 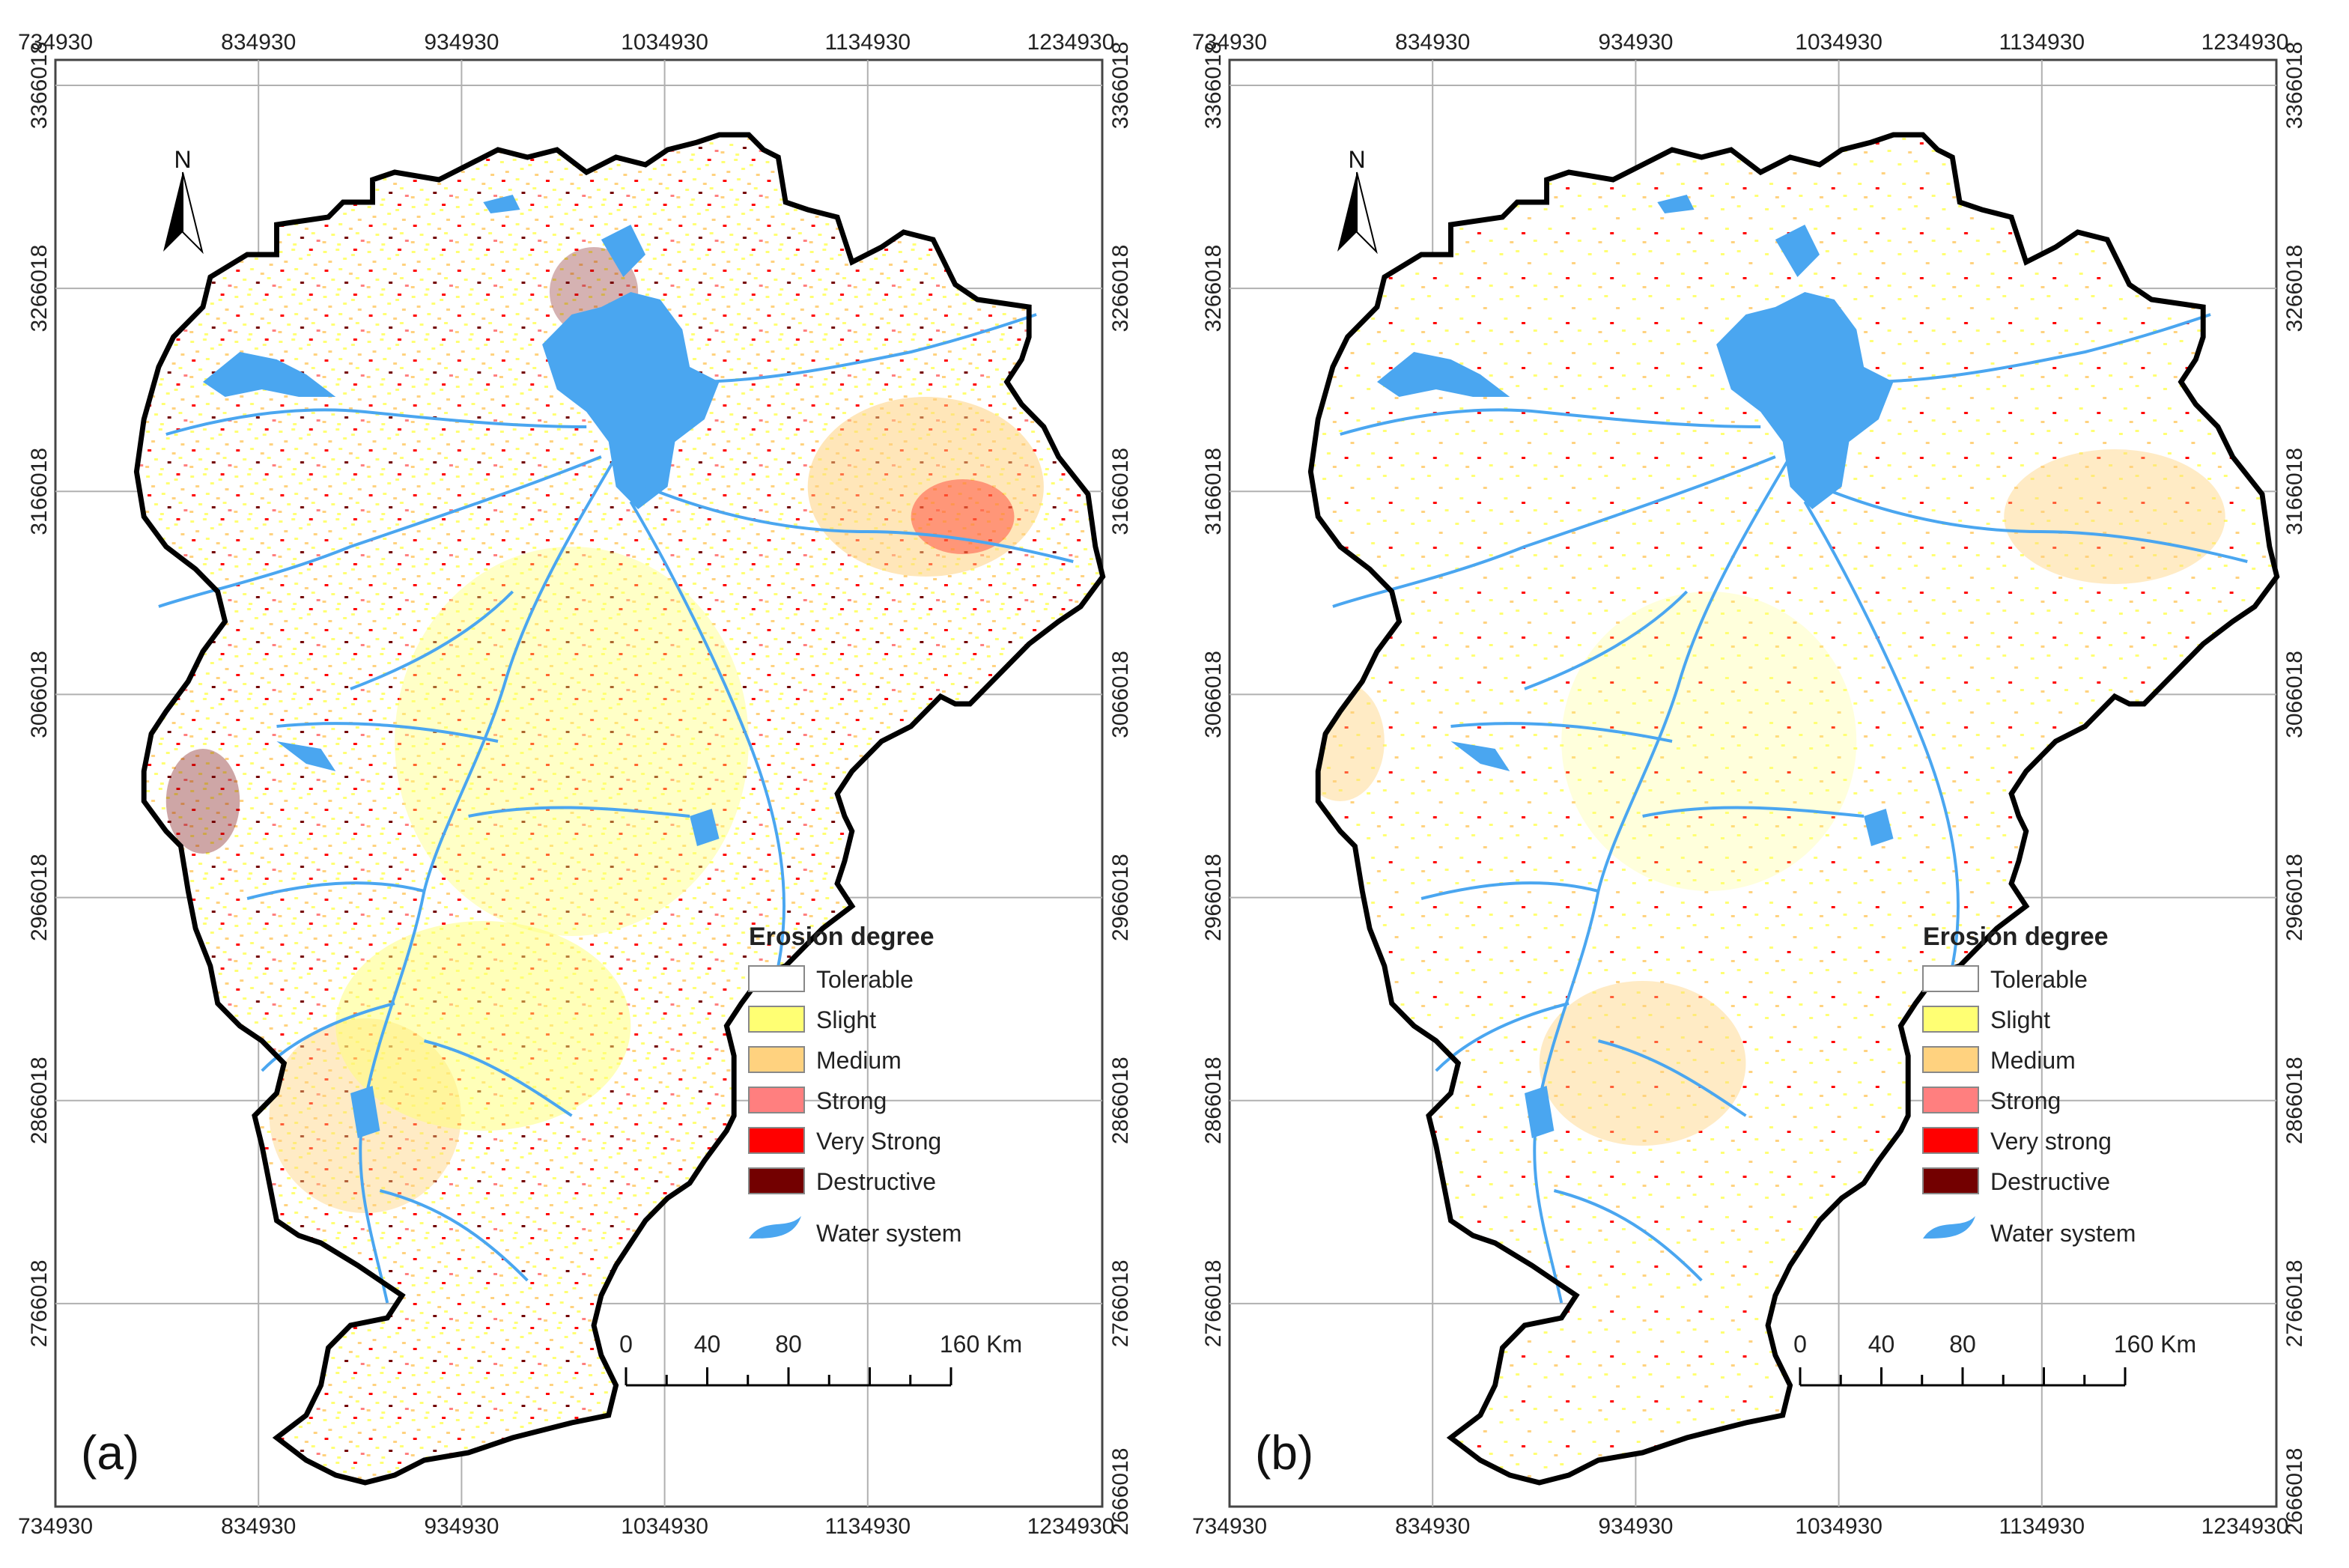 I want to click on water-system-icon, so click(x=1949, y=1227).